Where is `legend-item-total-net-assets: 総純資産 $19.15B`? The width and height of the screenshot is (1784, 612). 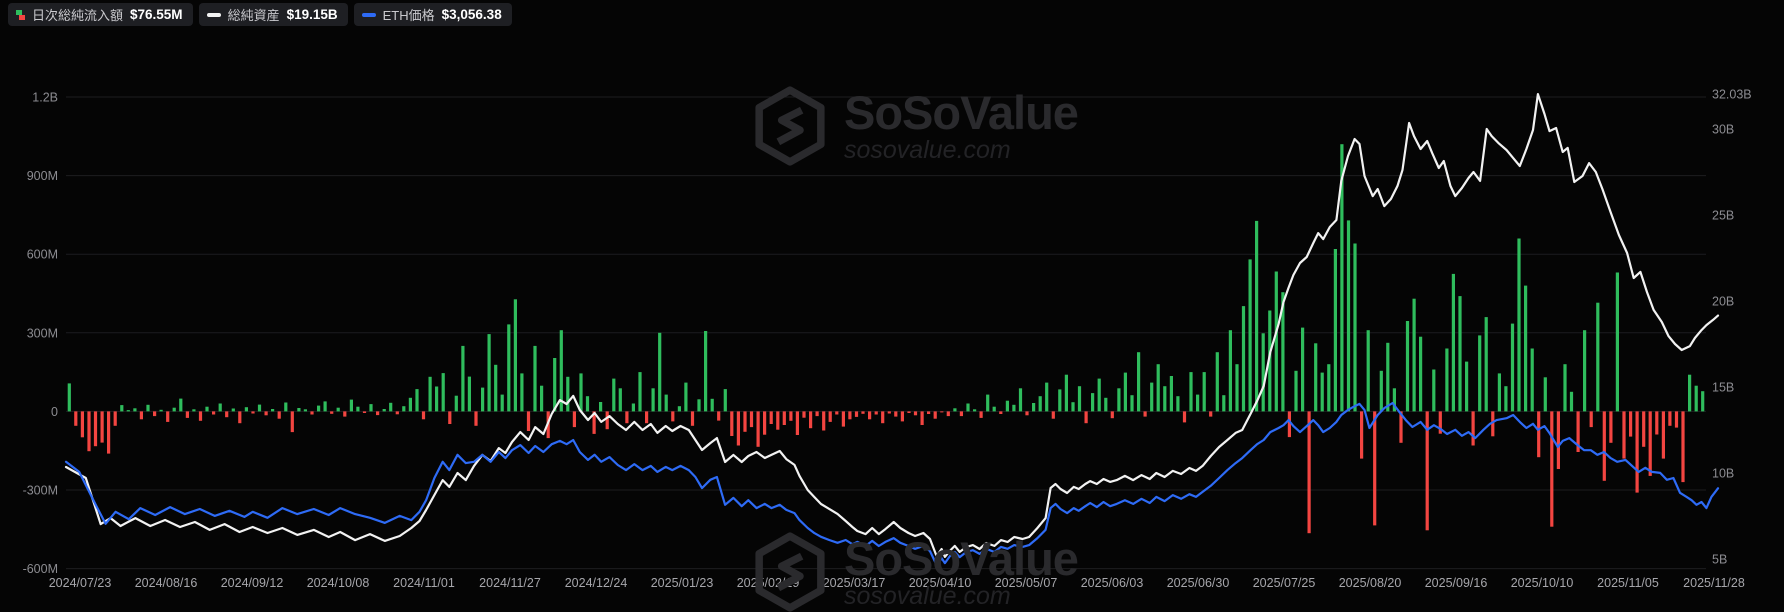
legend-item-total-net-assets: 総純資産 $19.15B is located at coordinates (273, 14).